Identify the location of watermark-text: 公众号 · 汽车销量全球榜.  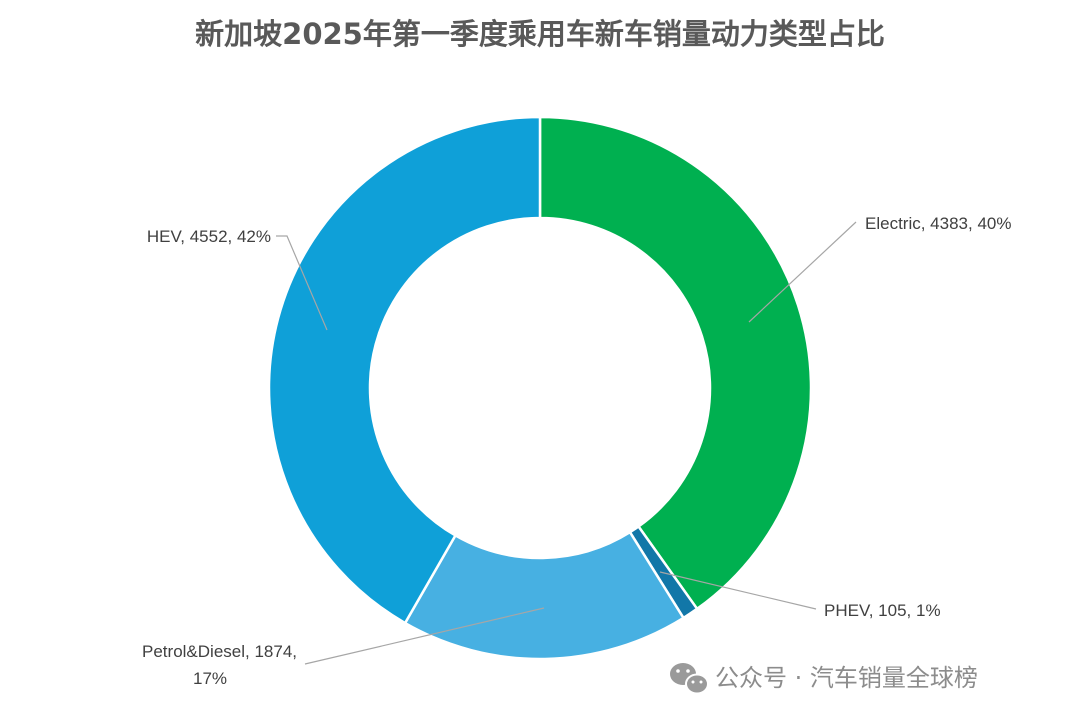
(846, 678).